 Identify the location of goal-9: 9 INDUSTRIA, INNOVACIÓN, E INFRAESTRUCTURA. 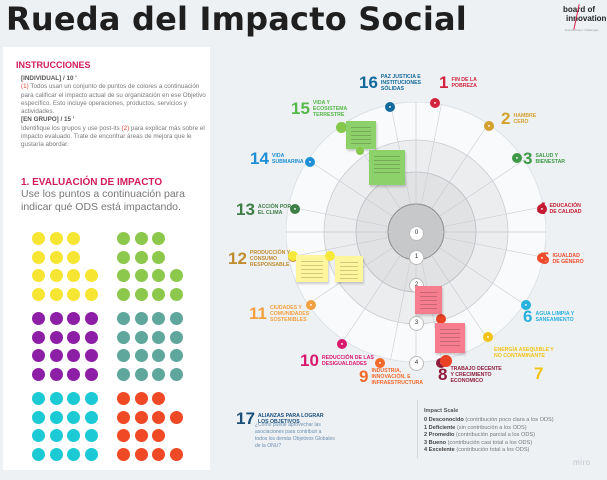
(391, 377).